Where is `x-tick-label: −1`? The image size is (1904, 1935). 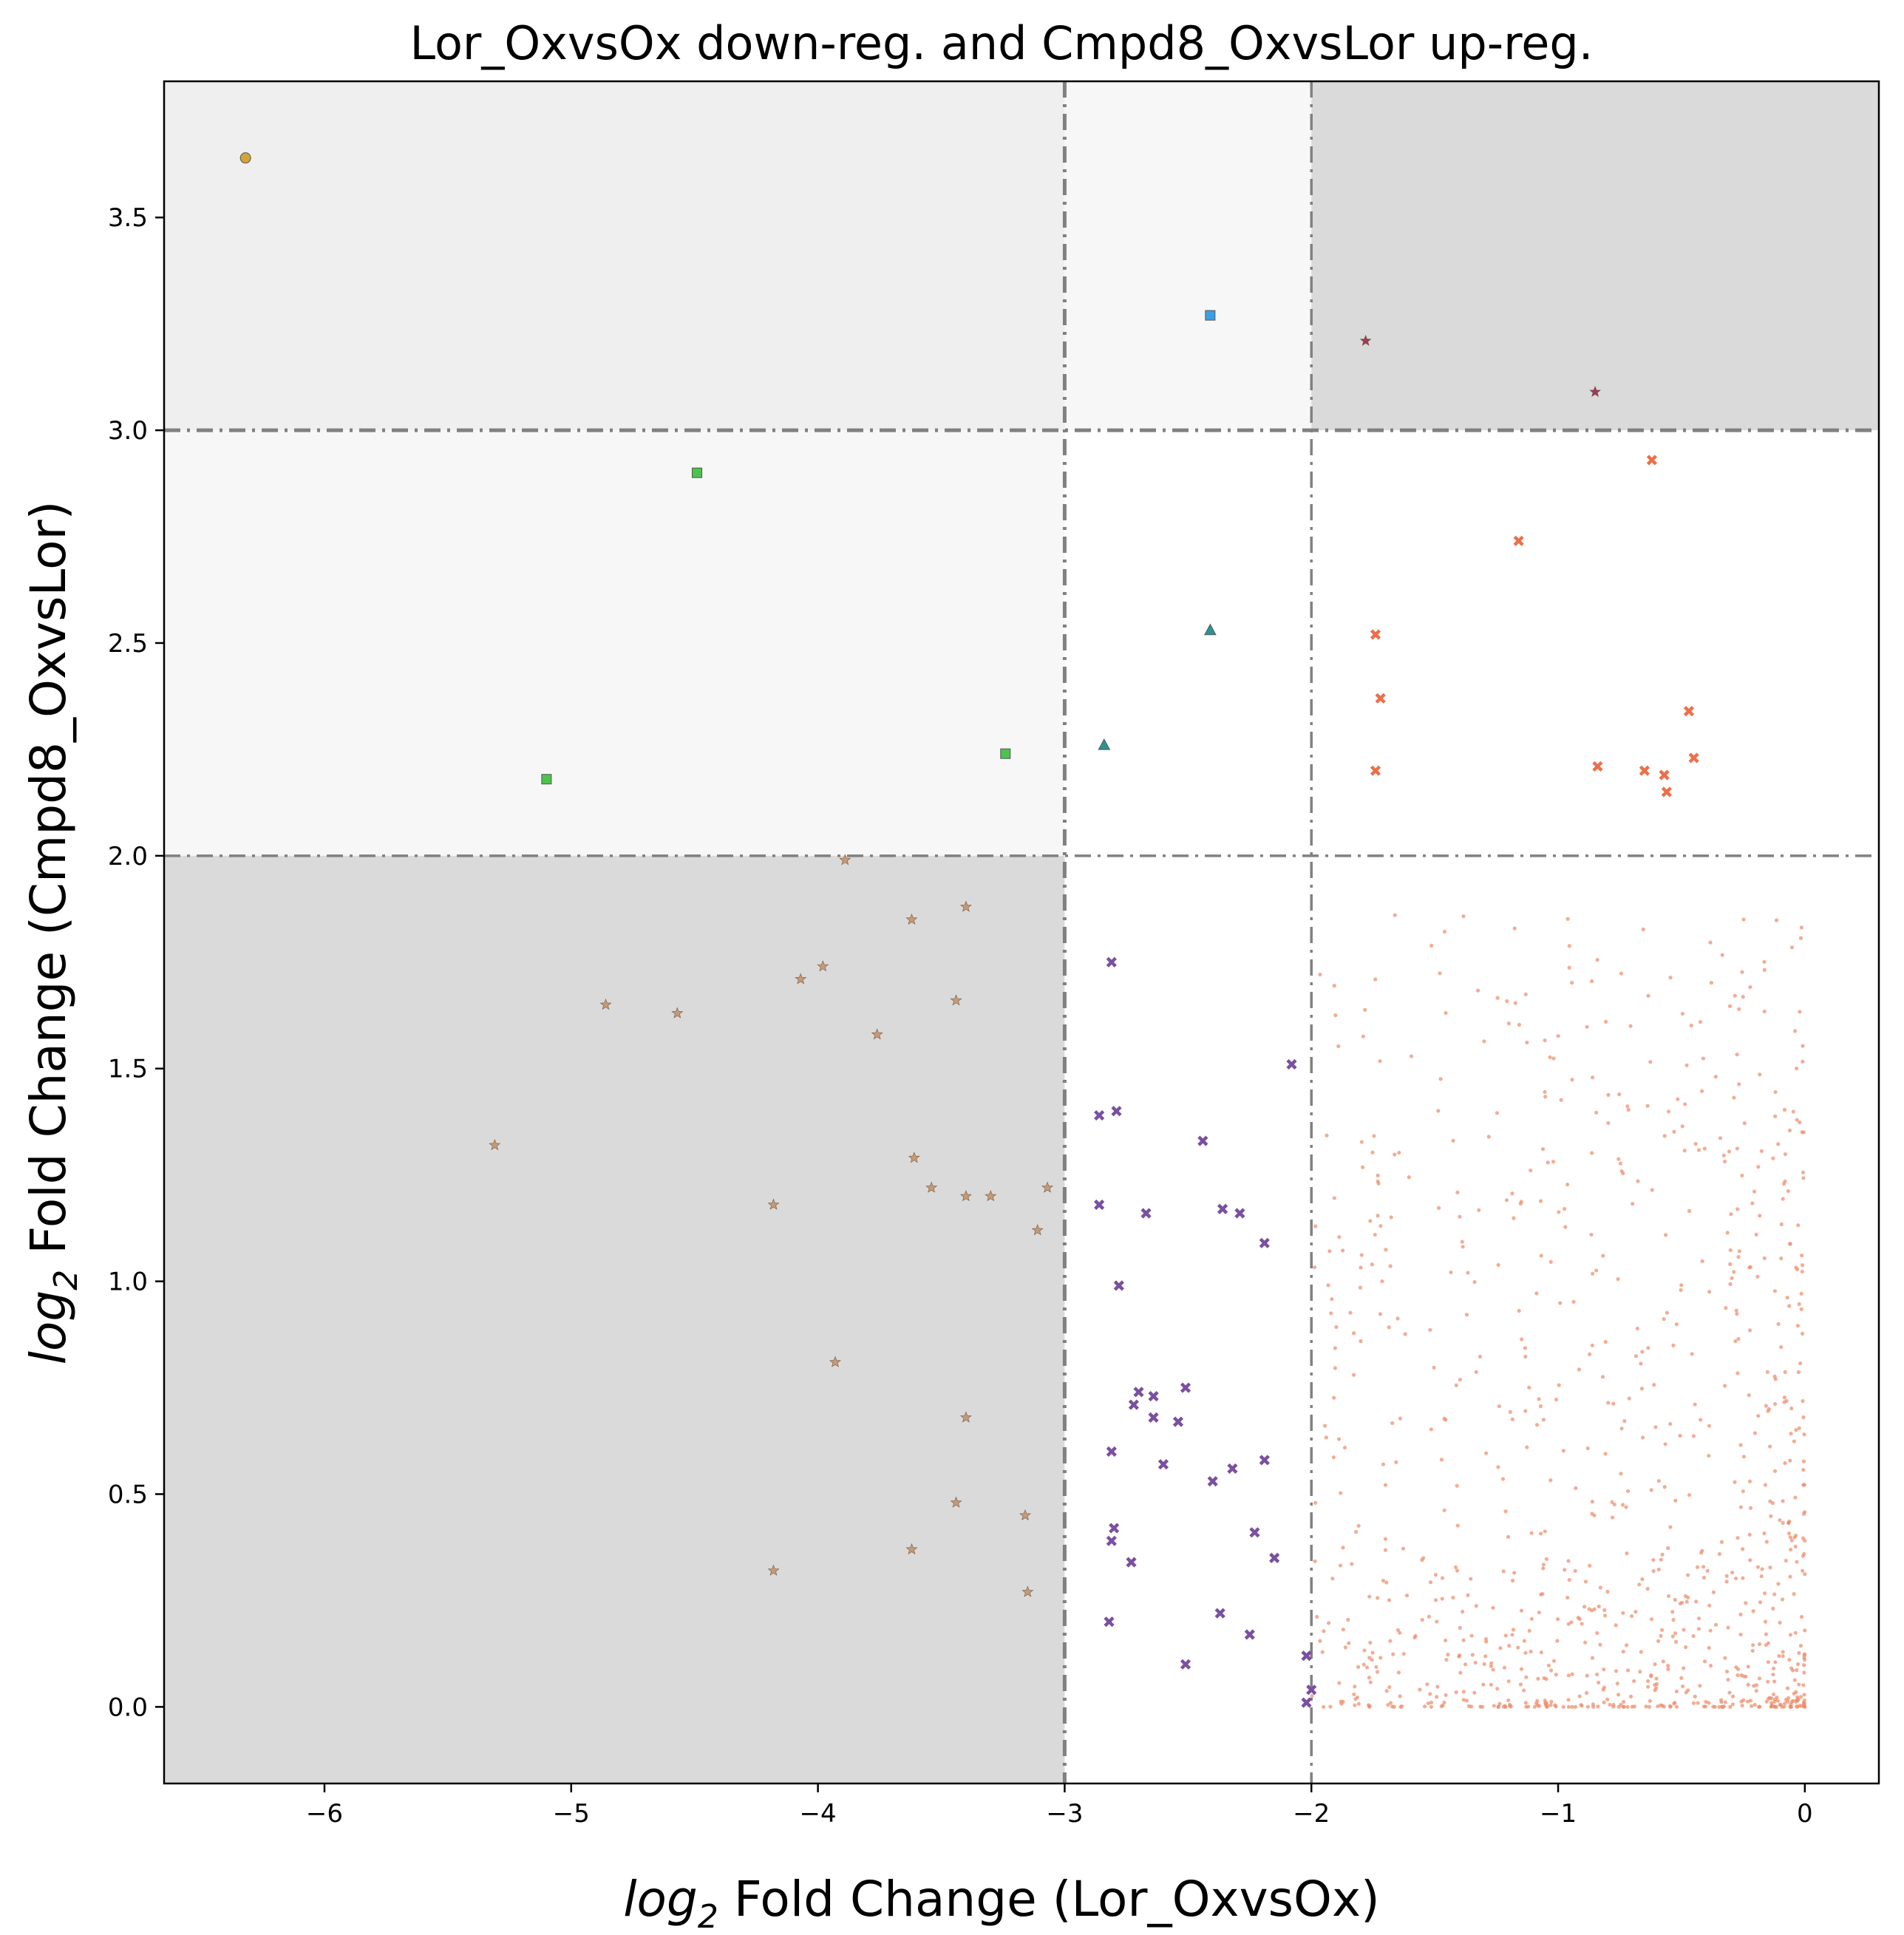
x-tick-label: −1 is located at coordinates (1558, 1814).